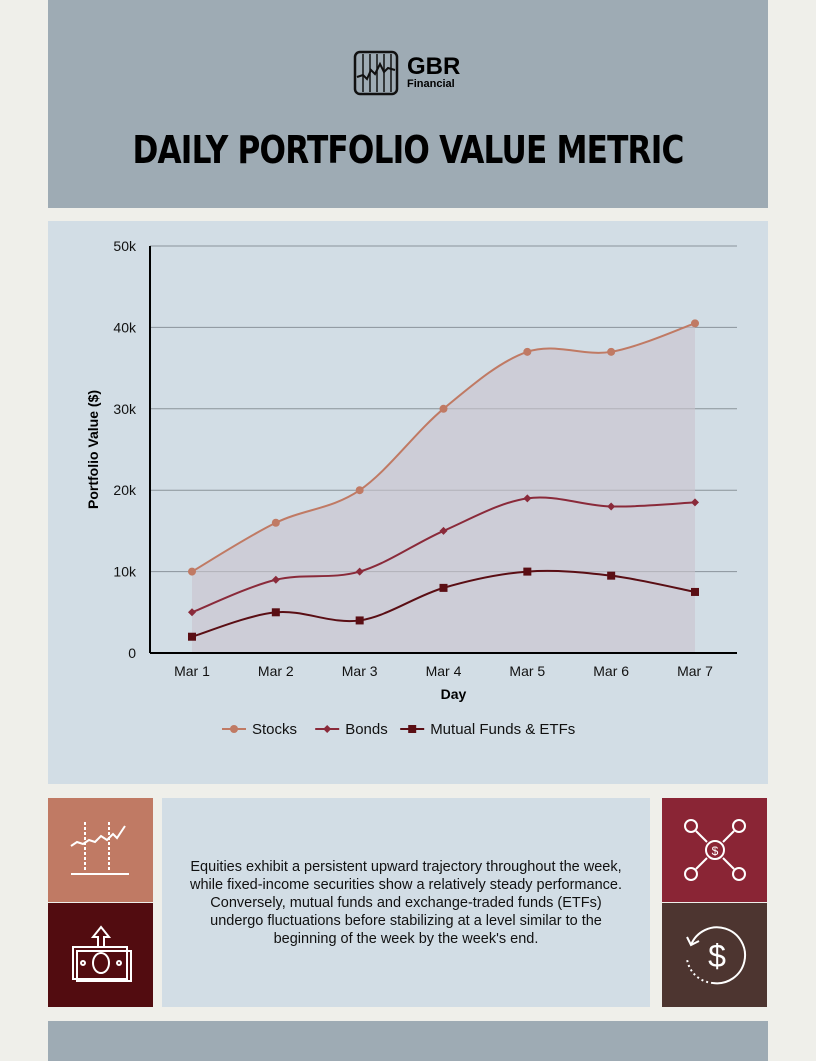  Describe the element at coordinates (276, 671) in the screenshot. I see `x-tick-label: Mar 2` at that location.